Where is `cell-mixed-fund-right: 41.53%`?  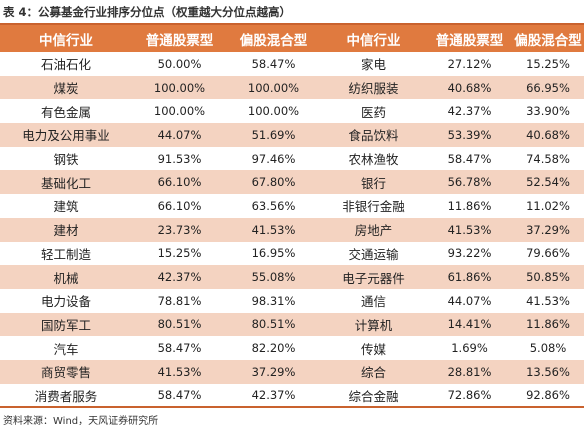 cell-mixed-fund-right: 41.53% is located at coordinates (548, 300).